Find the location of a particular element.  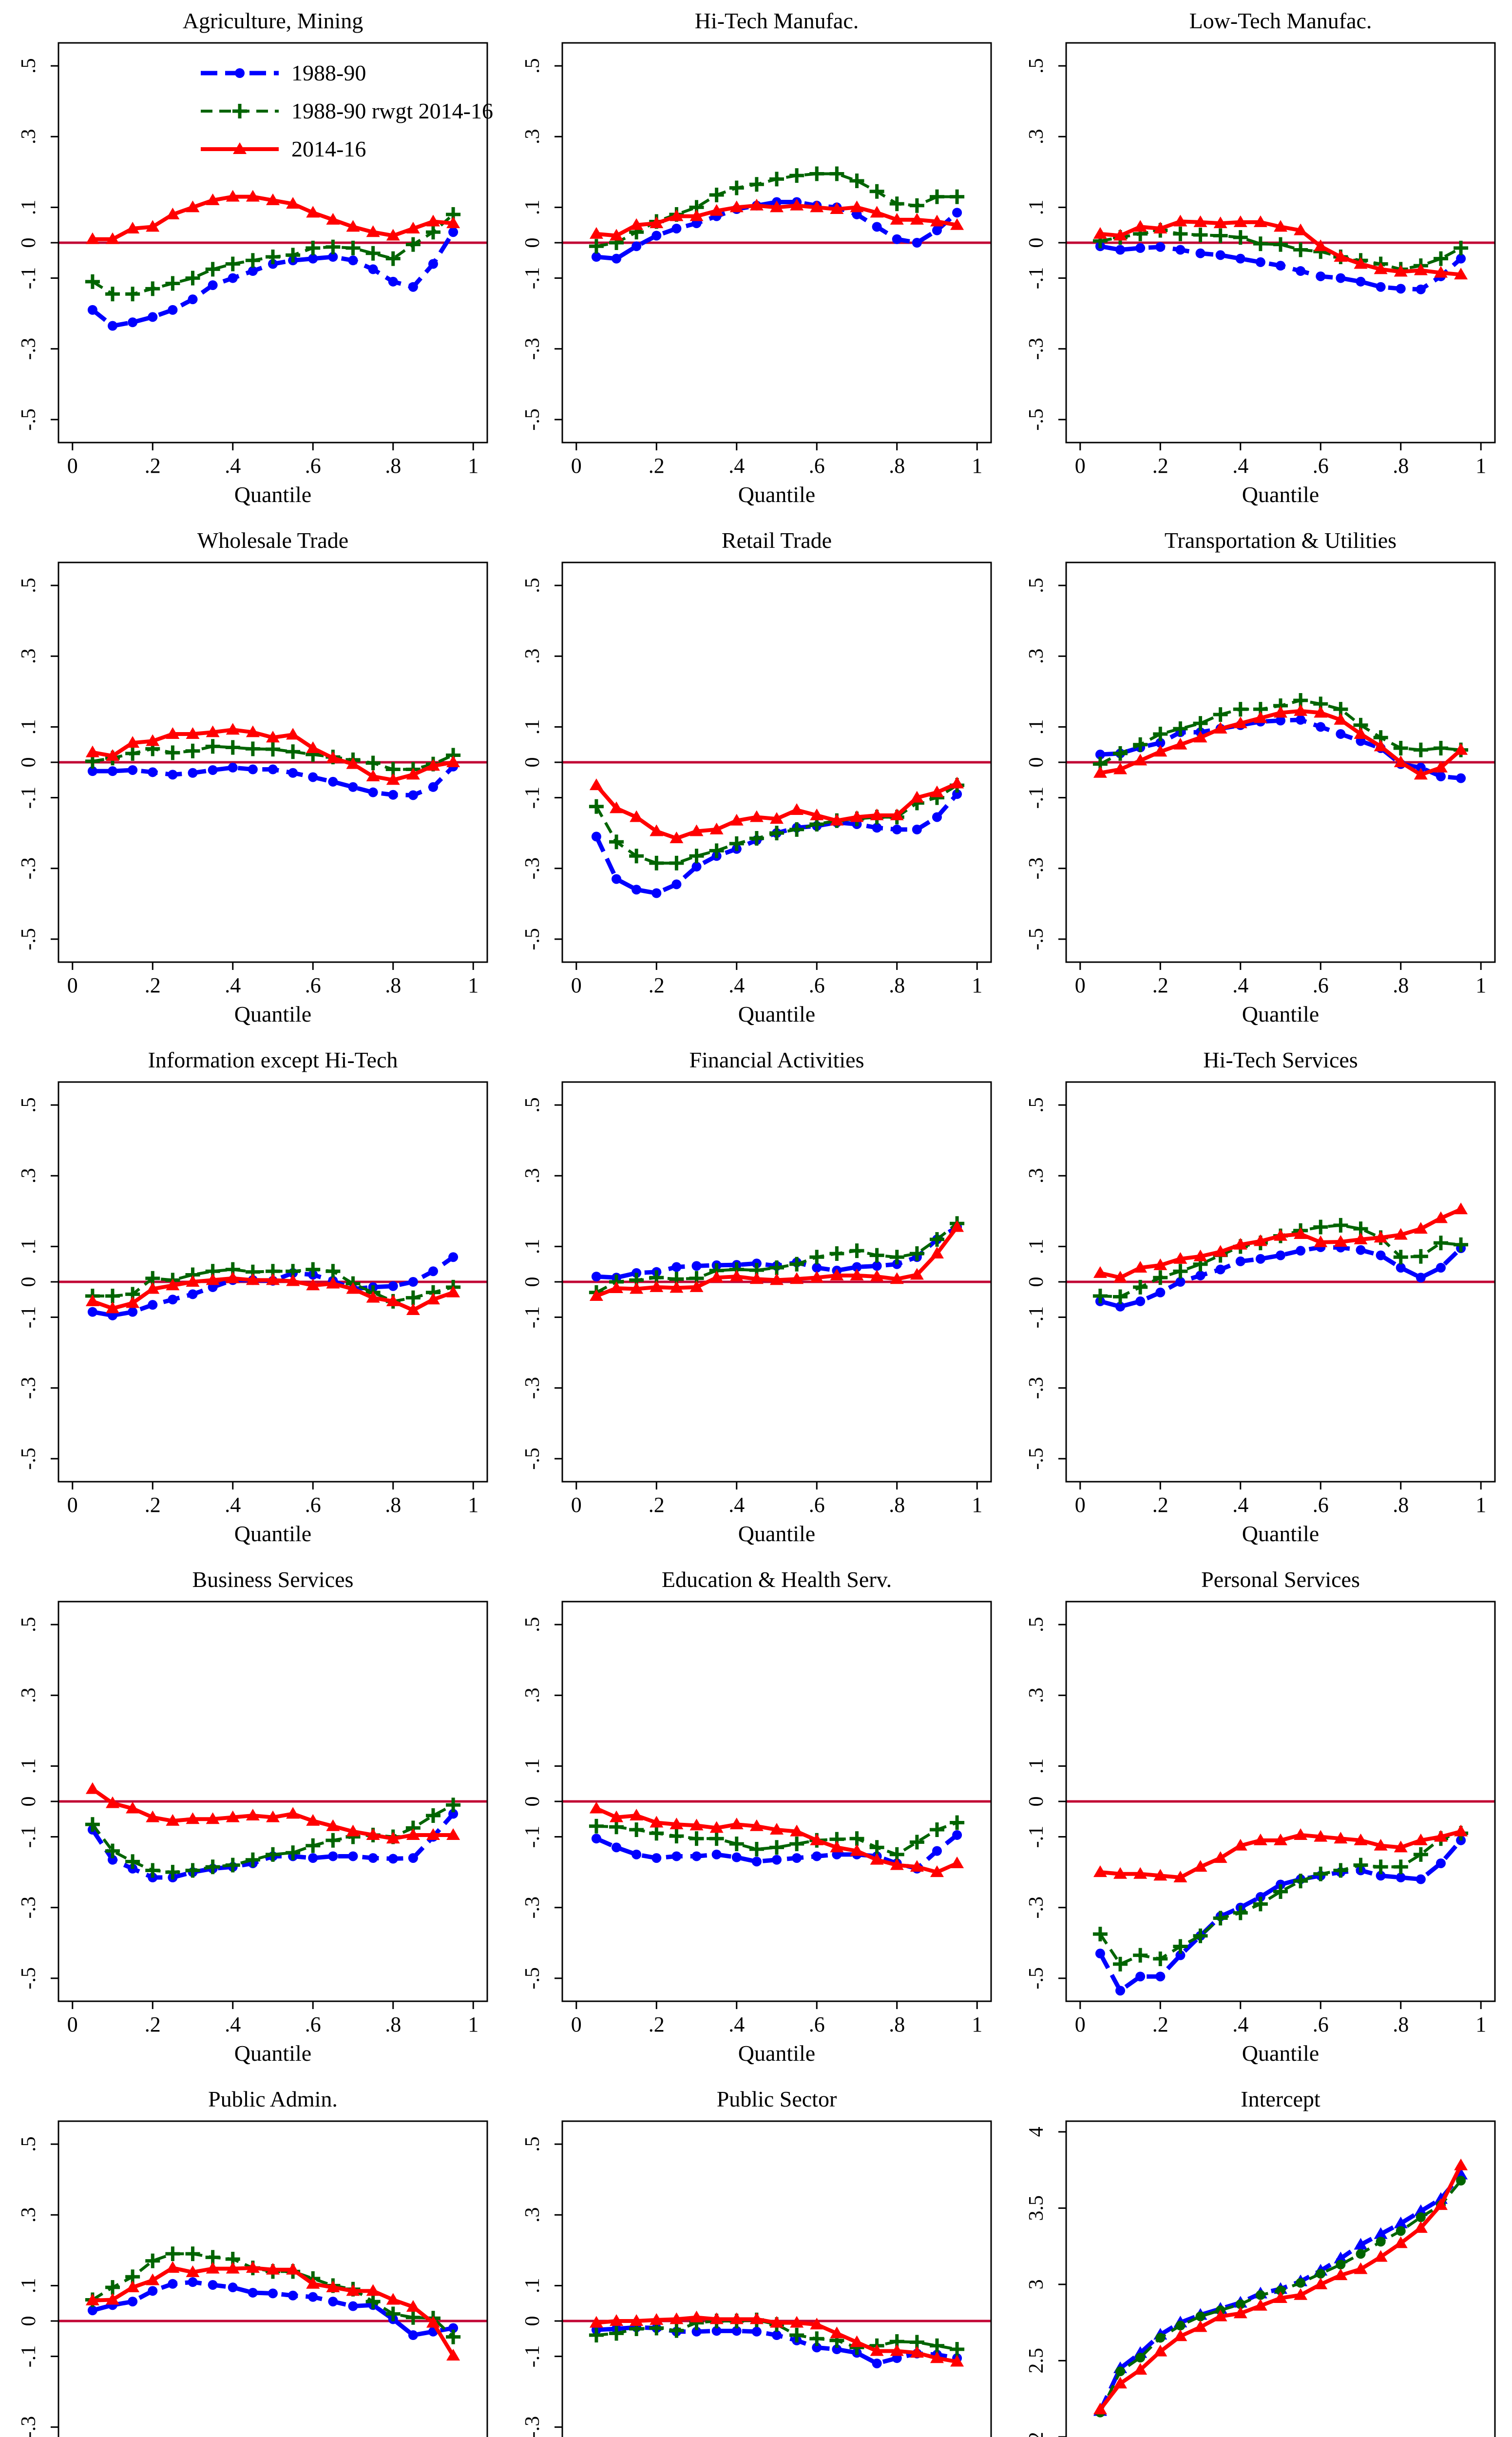

y-tick-label: 3 is located at coordinates (1036, 2284).